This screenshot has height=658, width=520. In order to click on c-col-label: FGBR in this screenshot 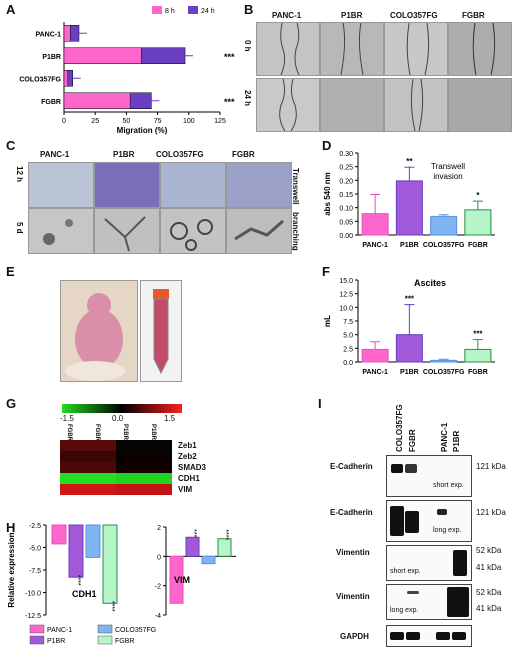, I will do `click(243, 154)`.